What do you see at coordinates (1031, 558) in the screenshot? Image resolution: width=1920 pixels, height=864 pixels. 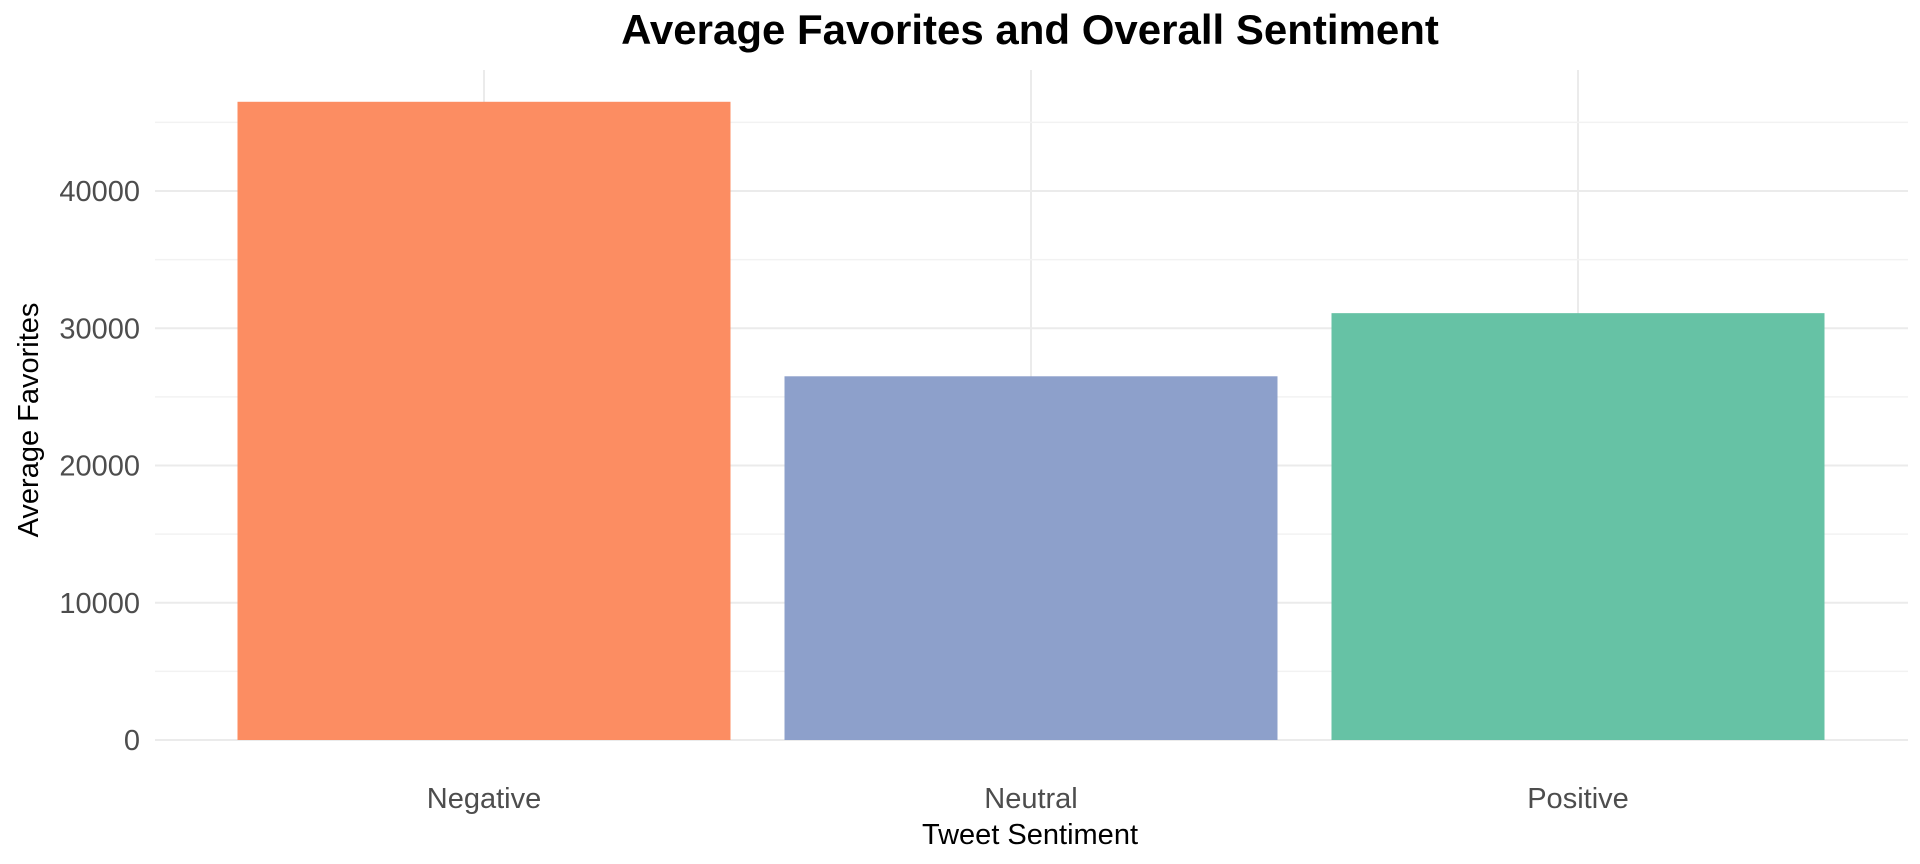 I see `bar-neutral` at bounding box center [1031, 558].